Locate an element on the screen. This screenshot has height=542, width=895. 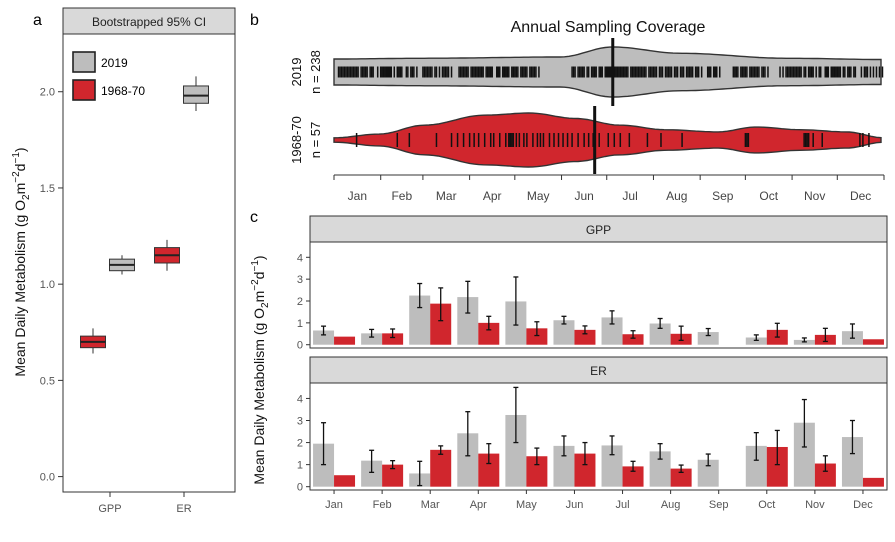
y-tick-label: 2.0 is located at coordinates (47, 93).